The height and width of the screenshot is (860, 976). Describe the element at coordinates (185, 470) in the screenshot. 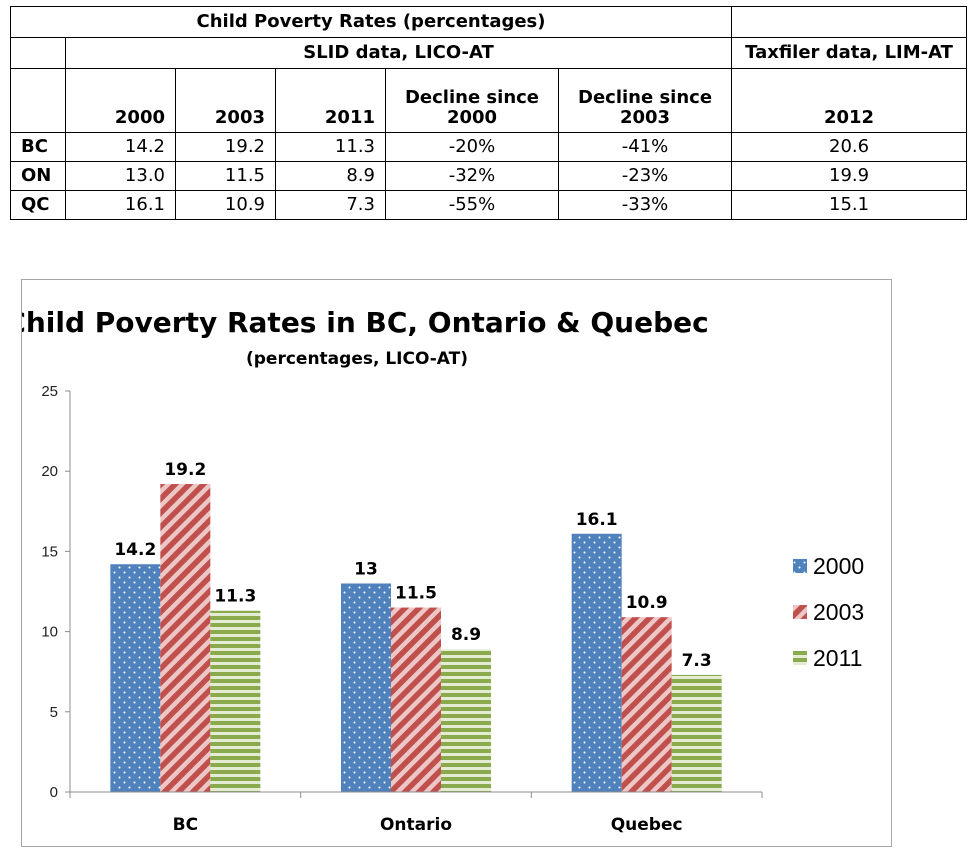

I see `data-label: 19.2` at that location.